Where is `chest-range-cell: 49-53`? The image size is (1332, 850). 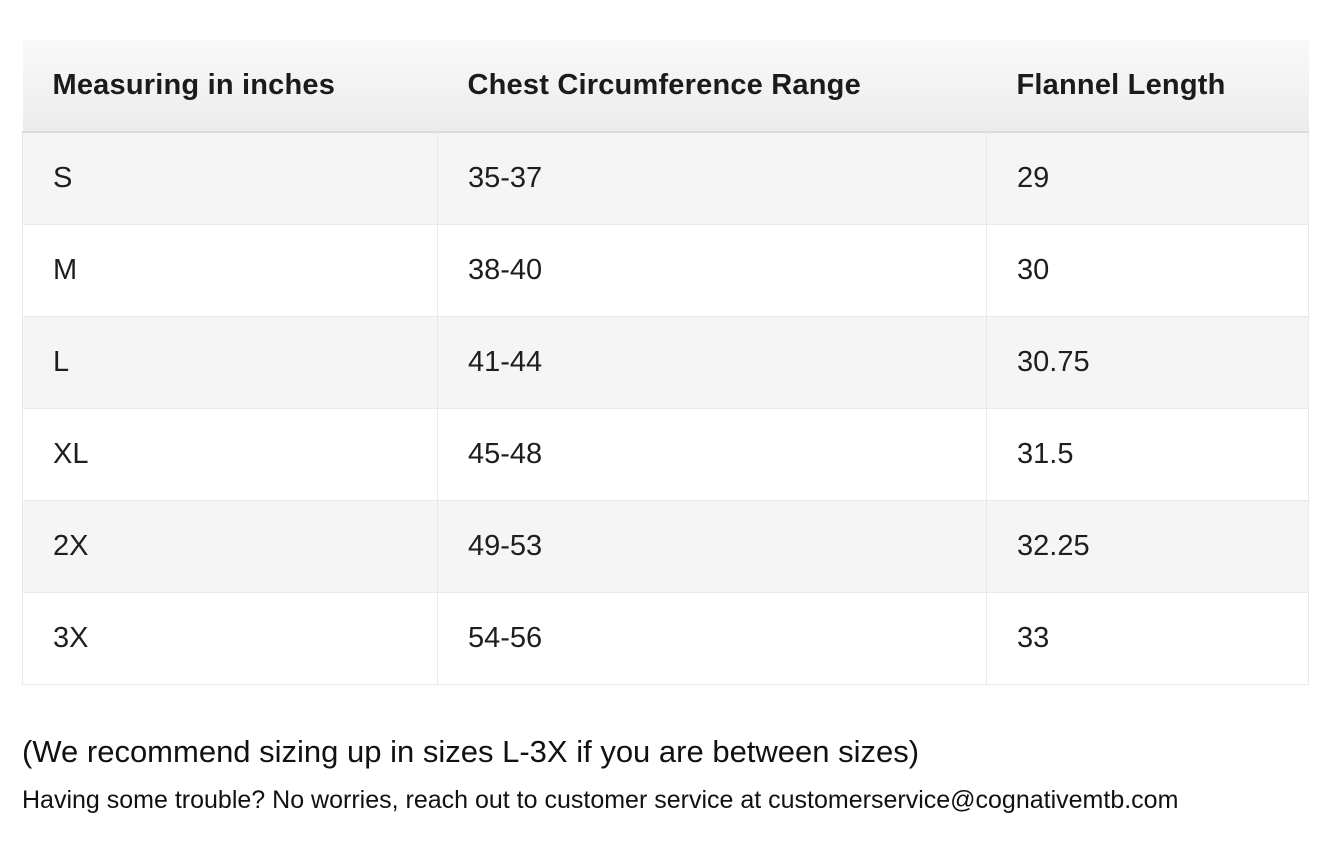
chest-range-cell: 49-53 is located at coordinates (712, 546).